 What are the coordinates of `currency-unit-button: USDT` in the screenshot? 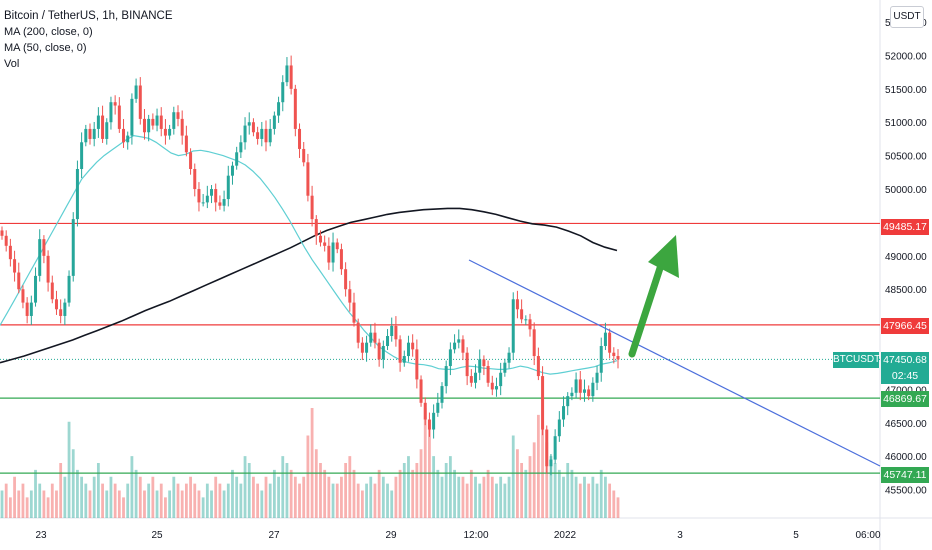 It's located at (907, 17).